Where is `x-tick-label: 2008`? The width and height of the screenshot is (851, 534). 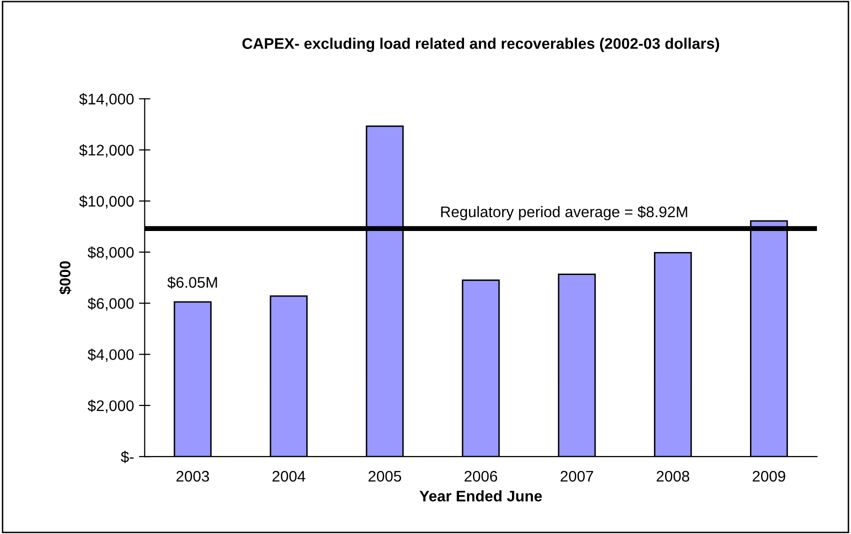 x-tick-label: 2008 is located at coordinates (673, 476).